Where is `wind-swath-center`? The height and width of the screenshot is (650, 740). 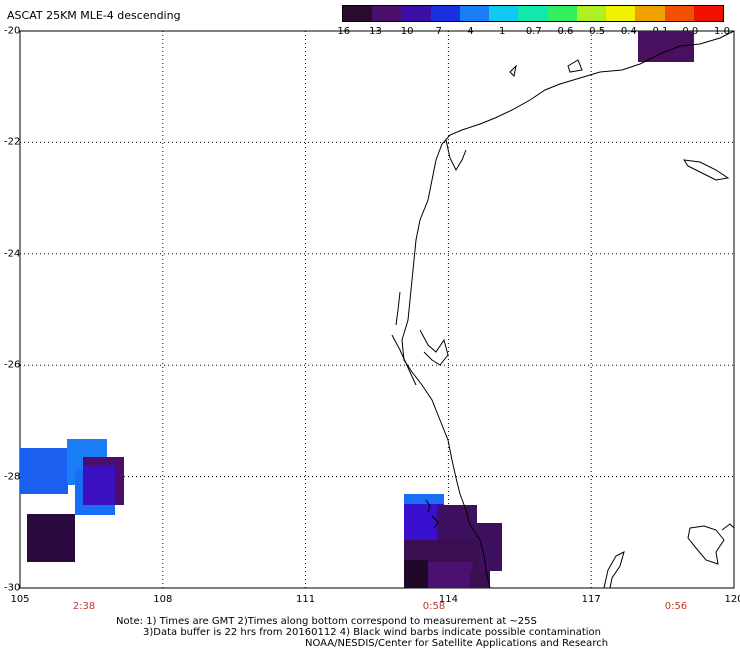 wind-swath-center is located at coordinates (453, 541).